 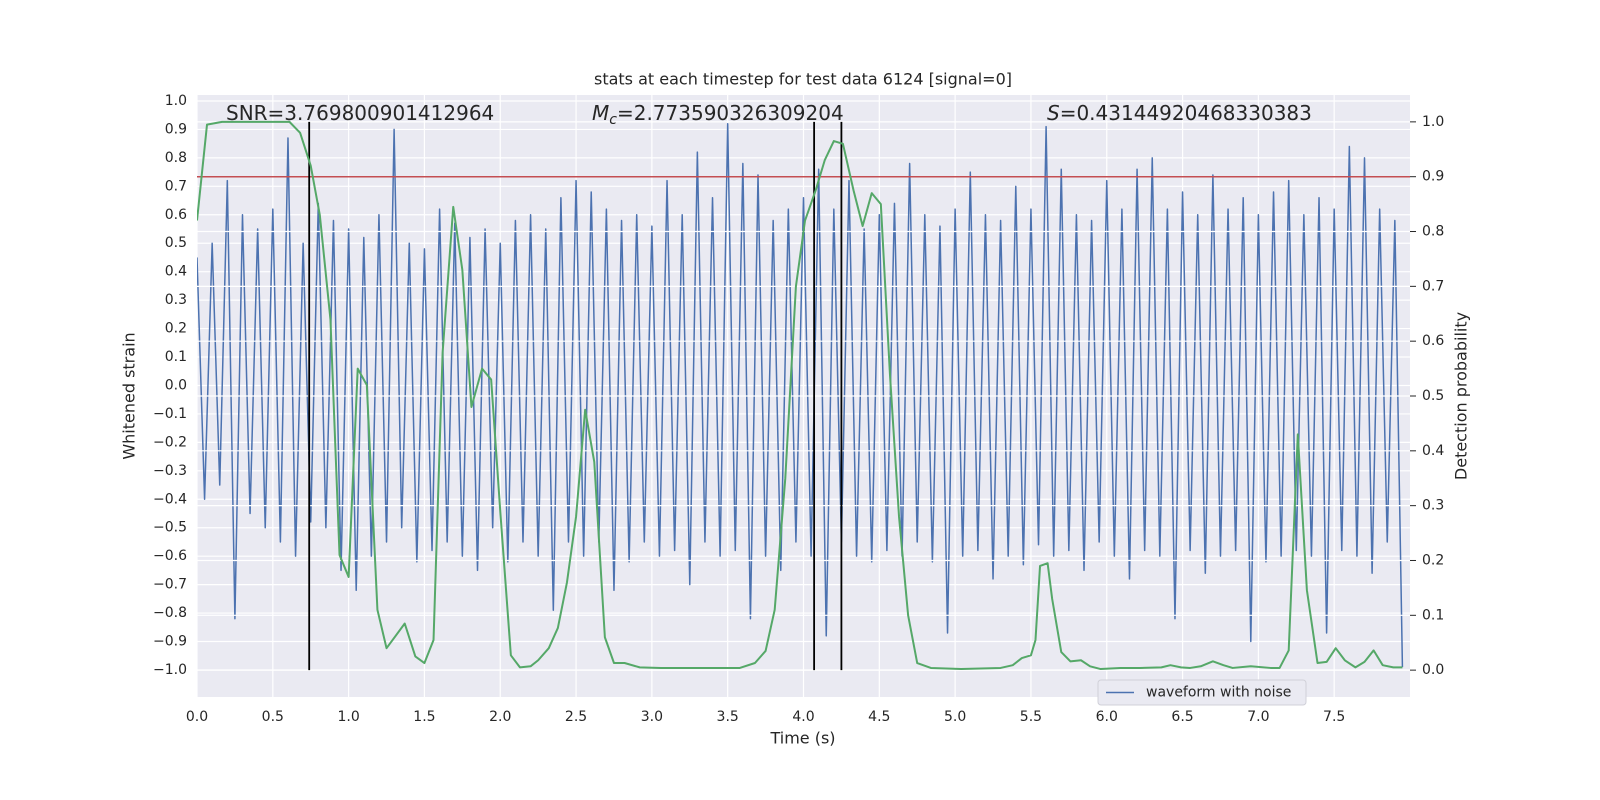 What do you see at coordinates (170, 613) in the screenshot?
I see `y-tick-label: −0.8` at bounding box center [170, 613].